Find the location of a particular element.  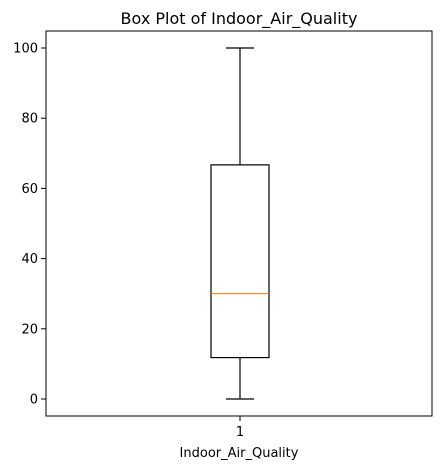

y-tick-label: 20 is located at coordinates (29, 329).